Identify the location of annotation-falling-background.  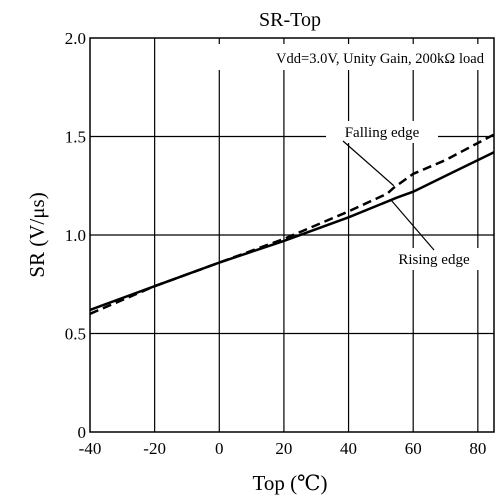
(382, 132).